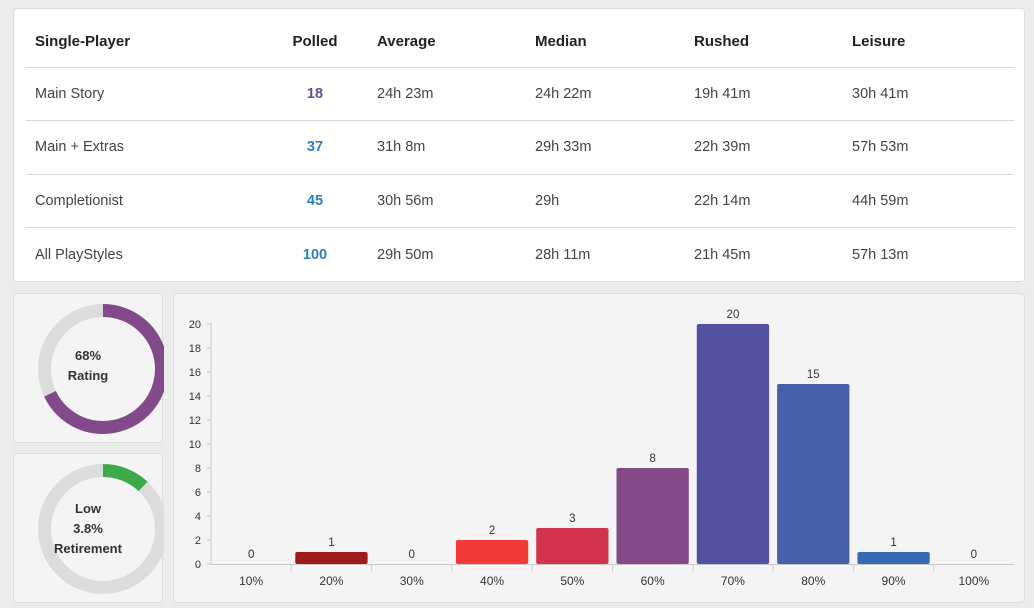 This screenshot has height=608, width=1034. I want to click on row-leisure: 57h 53m, so click(928, 147).